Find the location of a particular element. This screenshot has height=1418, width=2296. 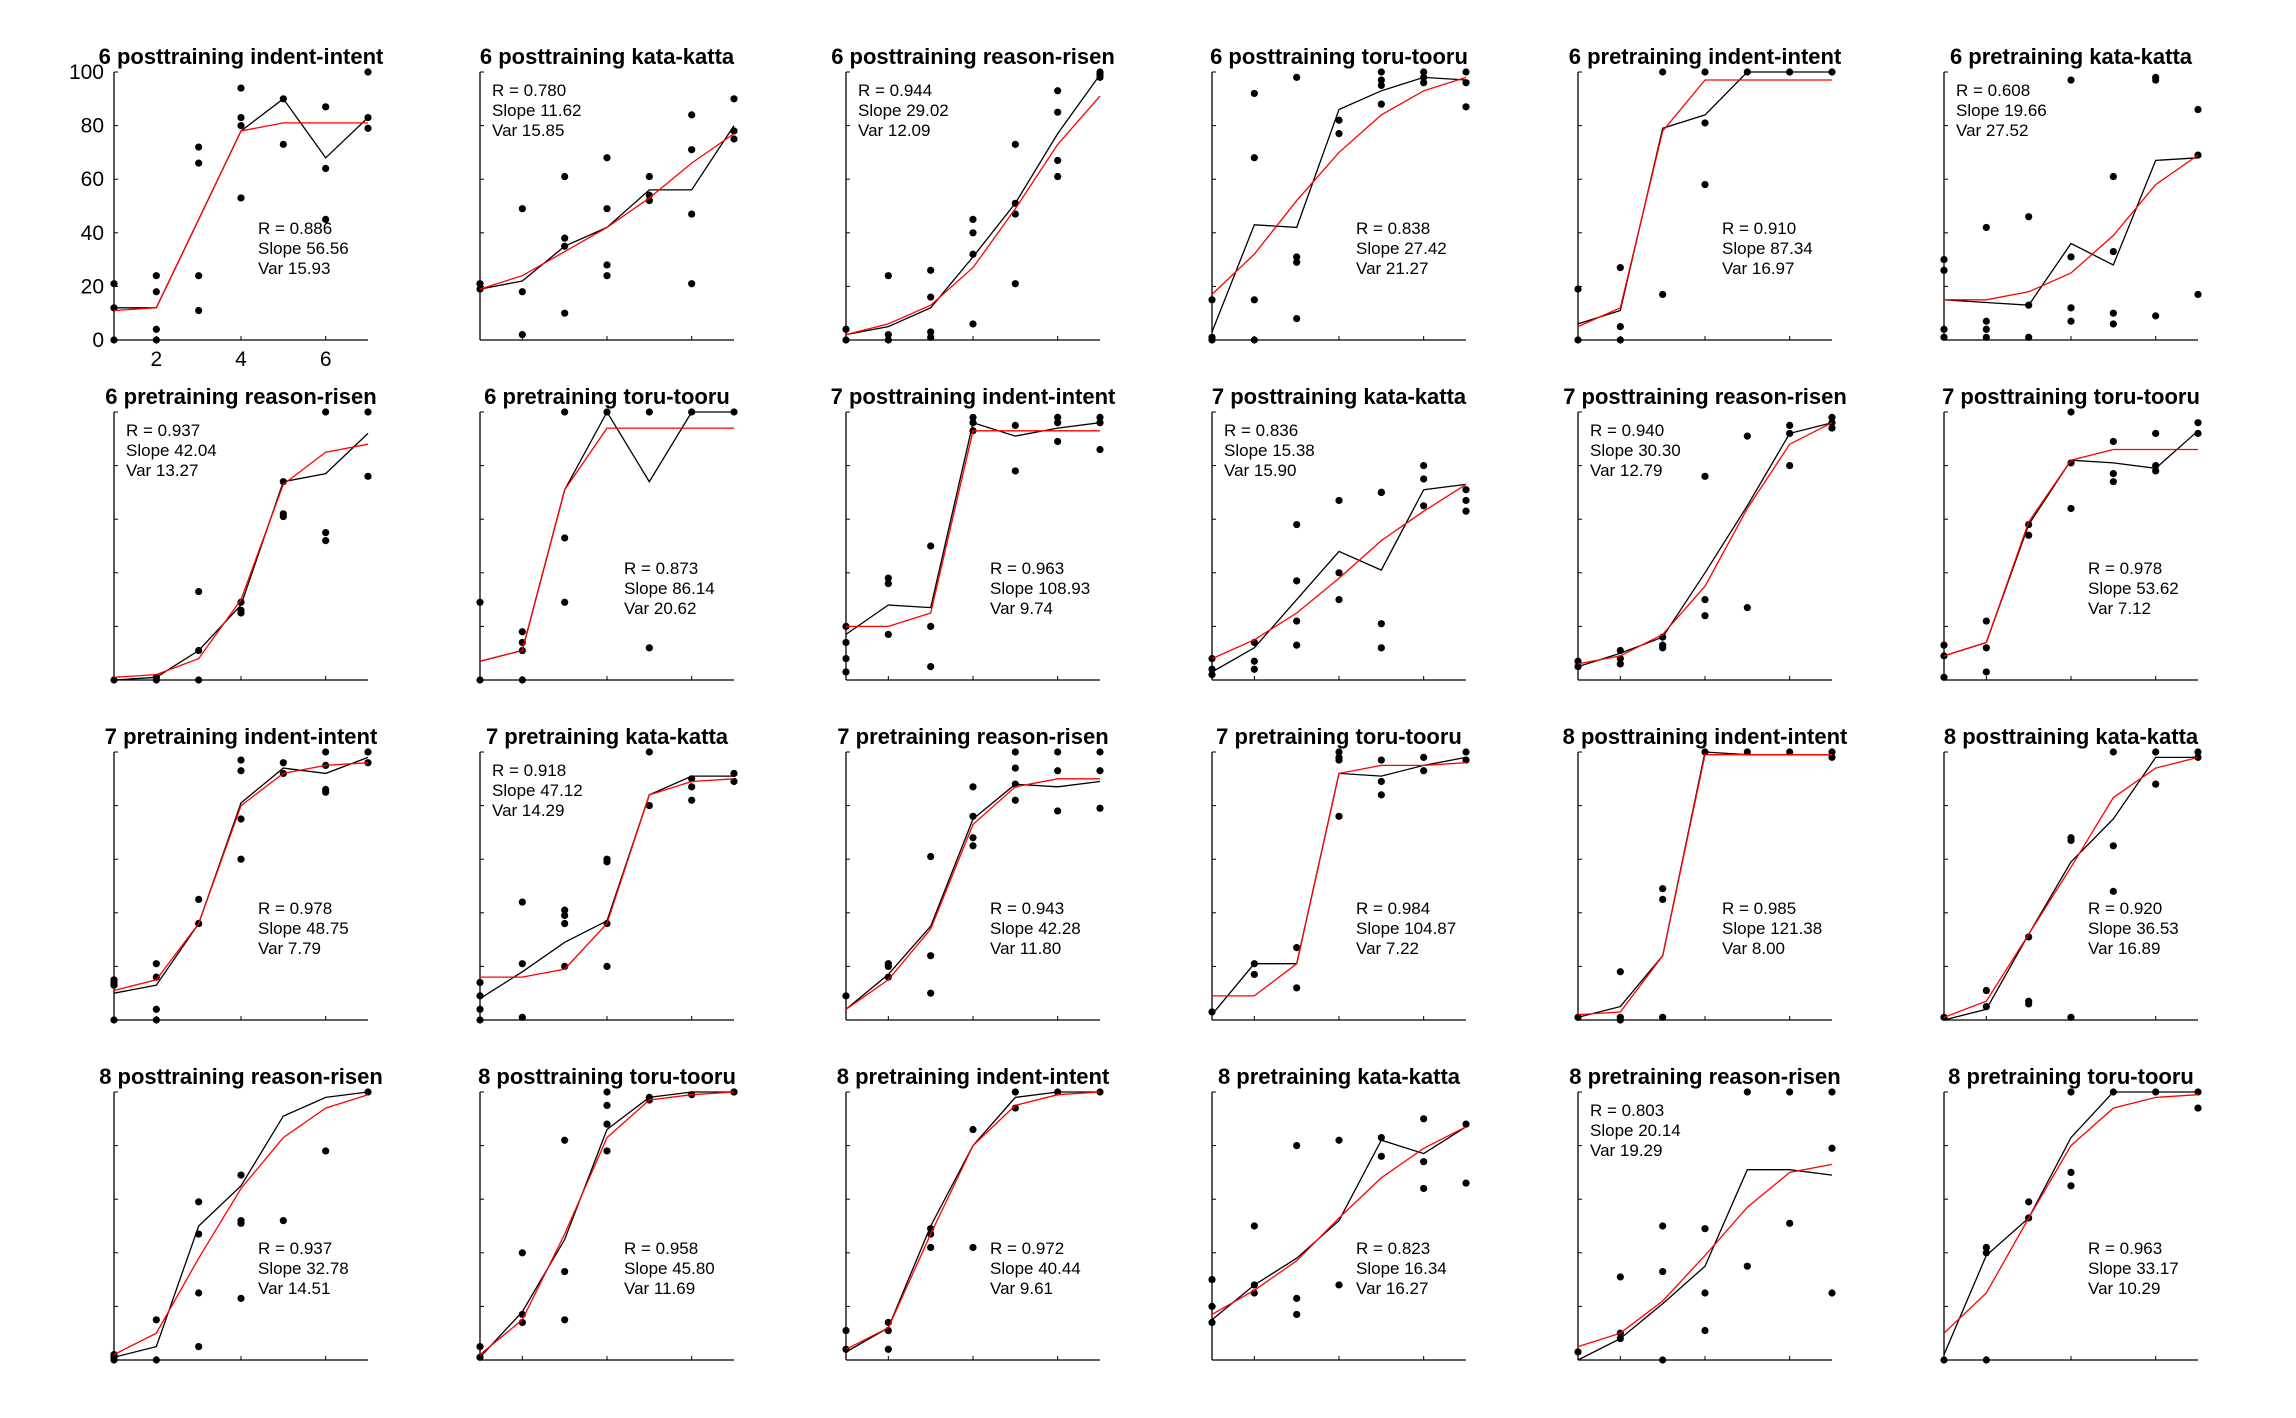

stat-slope: Slope 29.02 is located at coordinates (903, 110).